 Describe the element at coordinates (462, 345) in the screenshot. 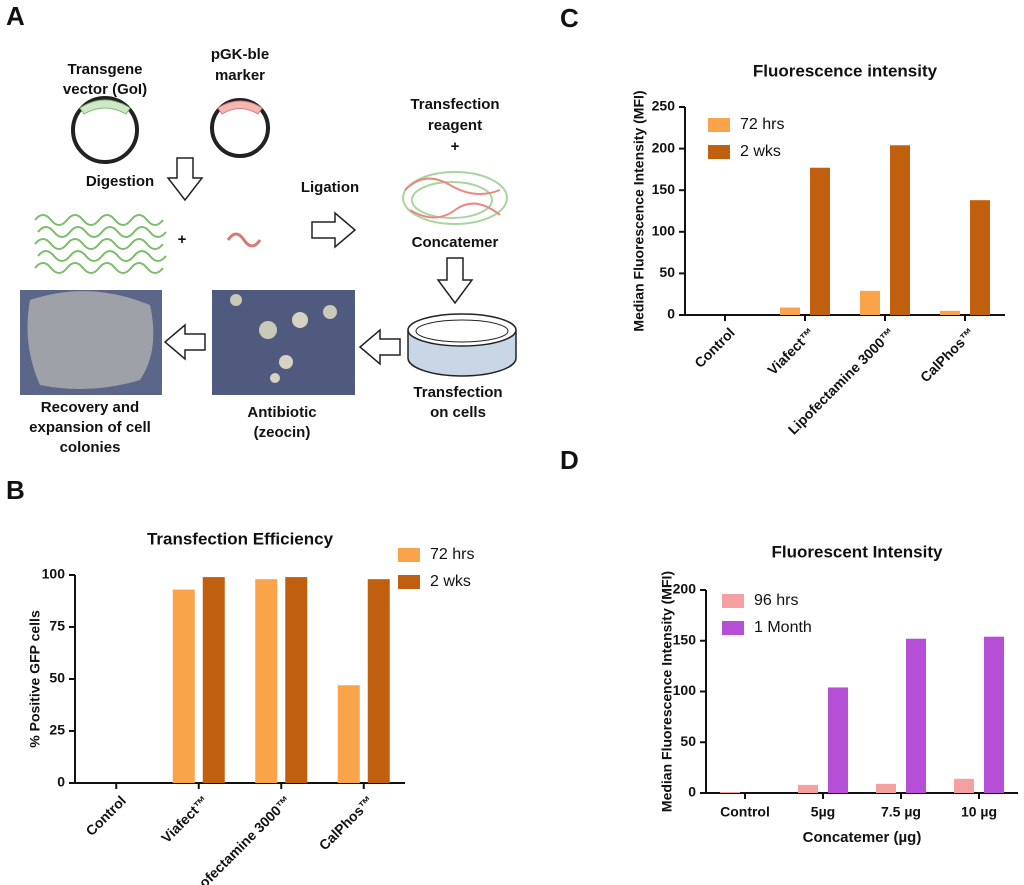

I see `dish` at that location.